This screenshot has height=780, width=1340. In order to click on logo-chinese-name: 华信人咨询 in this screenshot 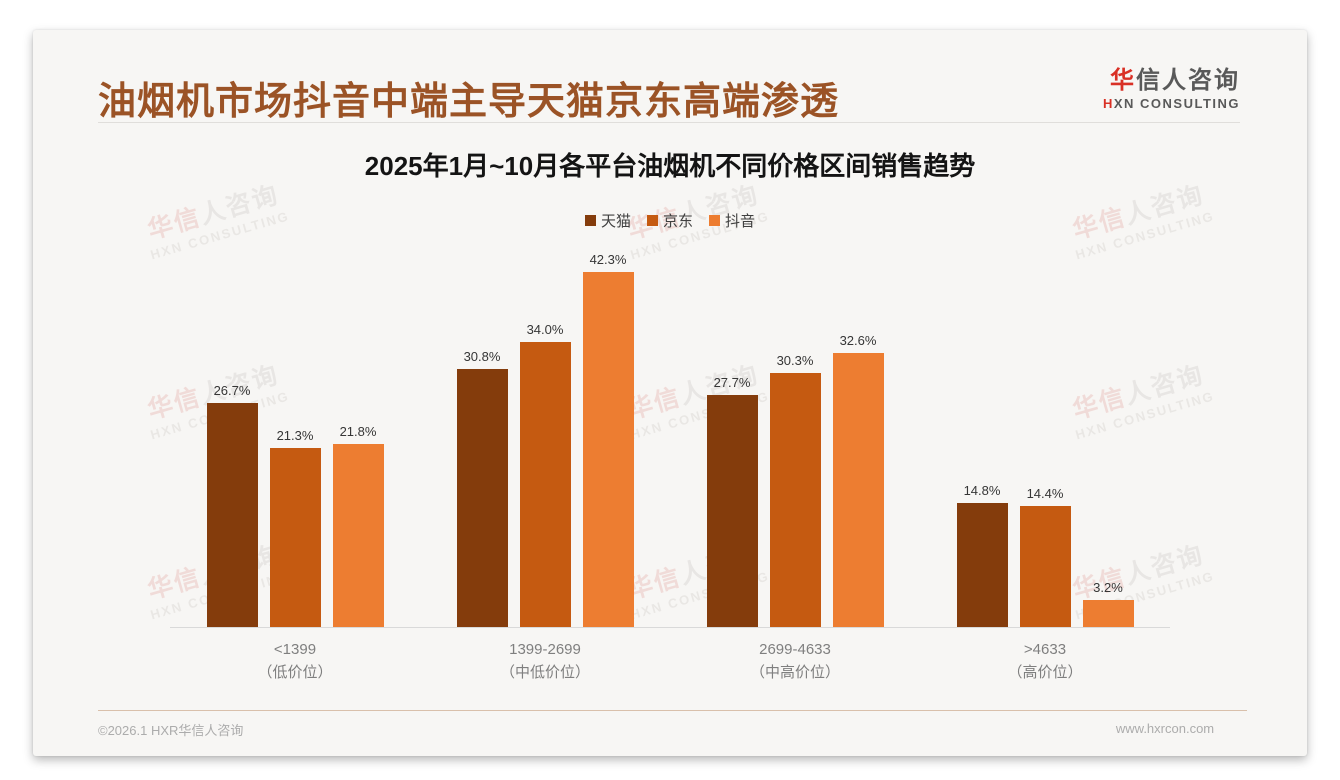, I will do `click(1171, 77)`.